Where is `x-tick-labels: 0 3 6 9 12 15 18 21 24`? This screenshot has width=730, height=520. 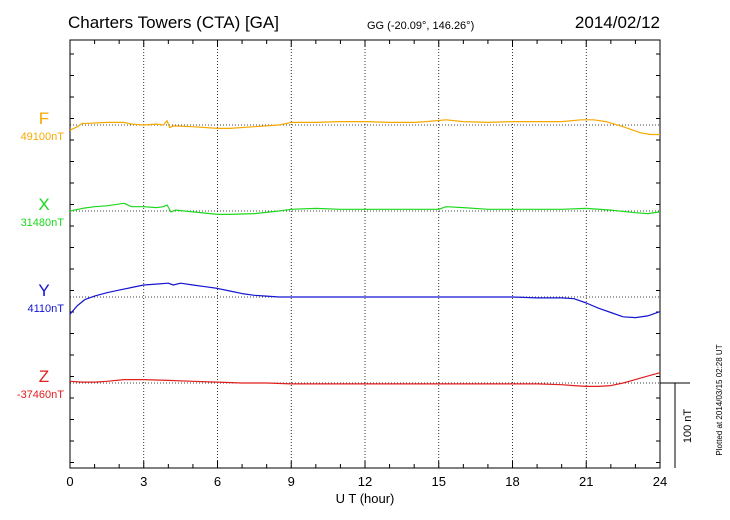 x-tick-labels: 0 3 6 9 12 15 18 21 24 is located at coordinates (366, 481).